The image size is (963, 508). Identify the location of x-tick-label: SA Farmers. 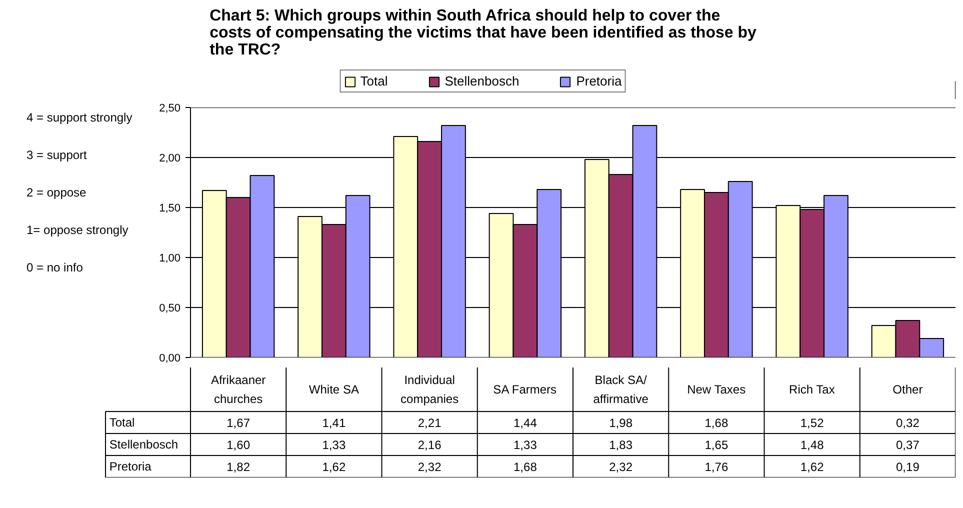
(525, 389).